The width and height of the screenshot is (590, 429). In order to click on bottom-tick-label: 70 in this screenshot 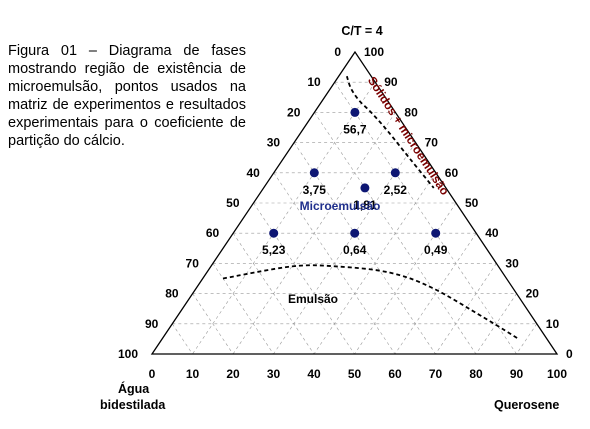, I will do `click(436, 374)`.